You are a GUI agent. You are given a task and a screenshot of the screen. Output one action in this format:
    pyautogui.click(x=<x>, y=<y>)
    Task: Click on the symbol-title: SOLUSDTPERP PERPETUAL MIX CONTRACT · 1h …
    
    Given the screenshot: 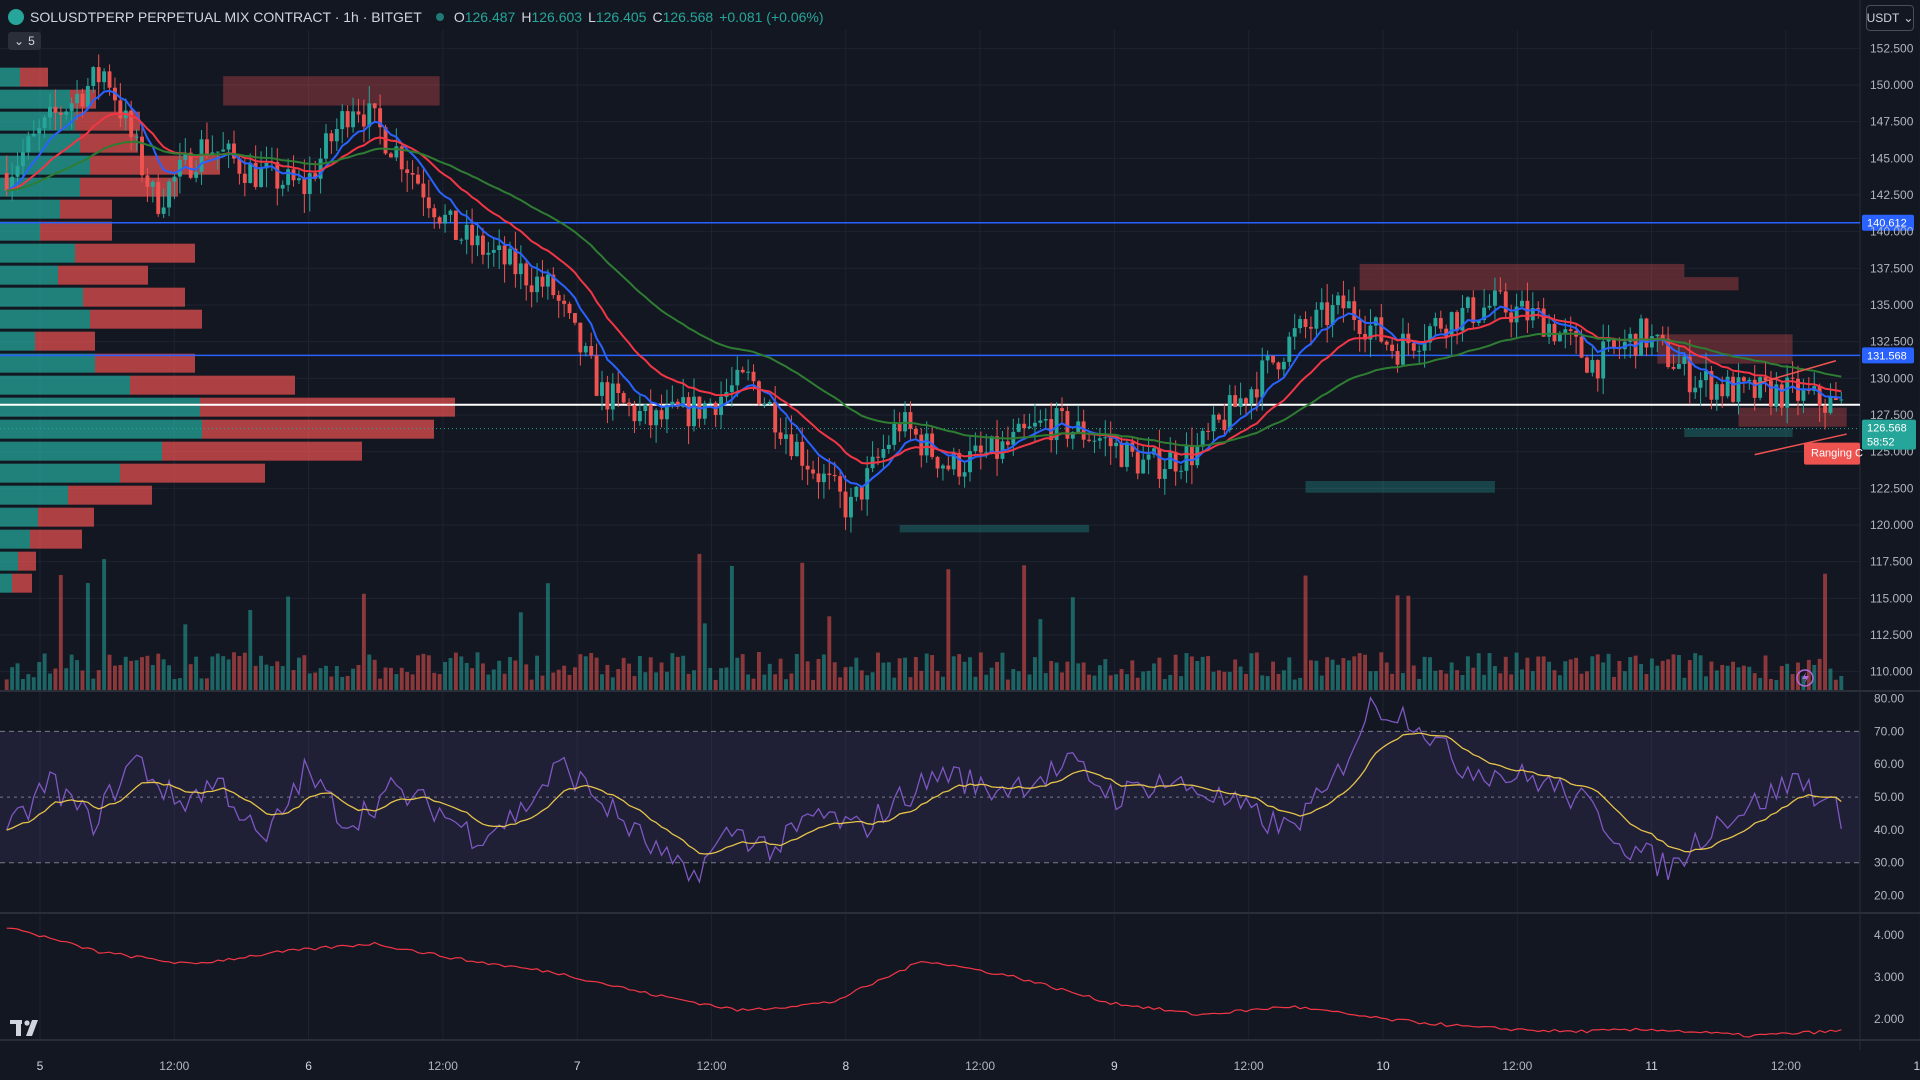 What is the action you would take?
    pyautogui.click(x=226, y=17)
    